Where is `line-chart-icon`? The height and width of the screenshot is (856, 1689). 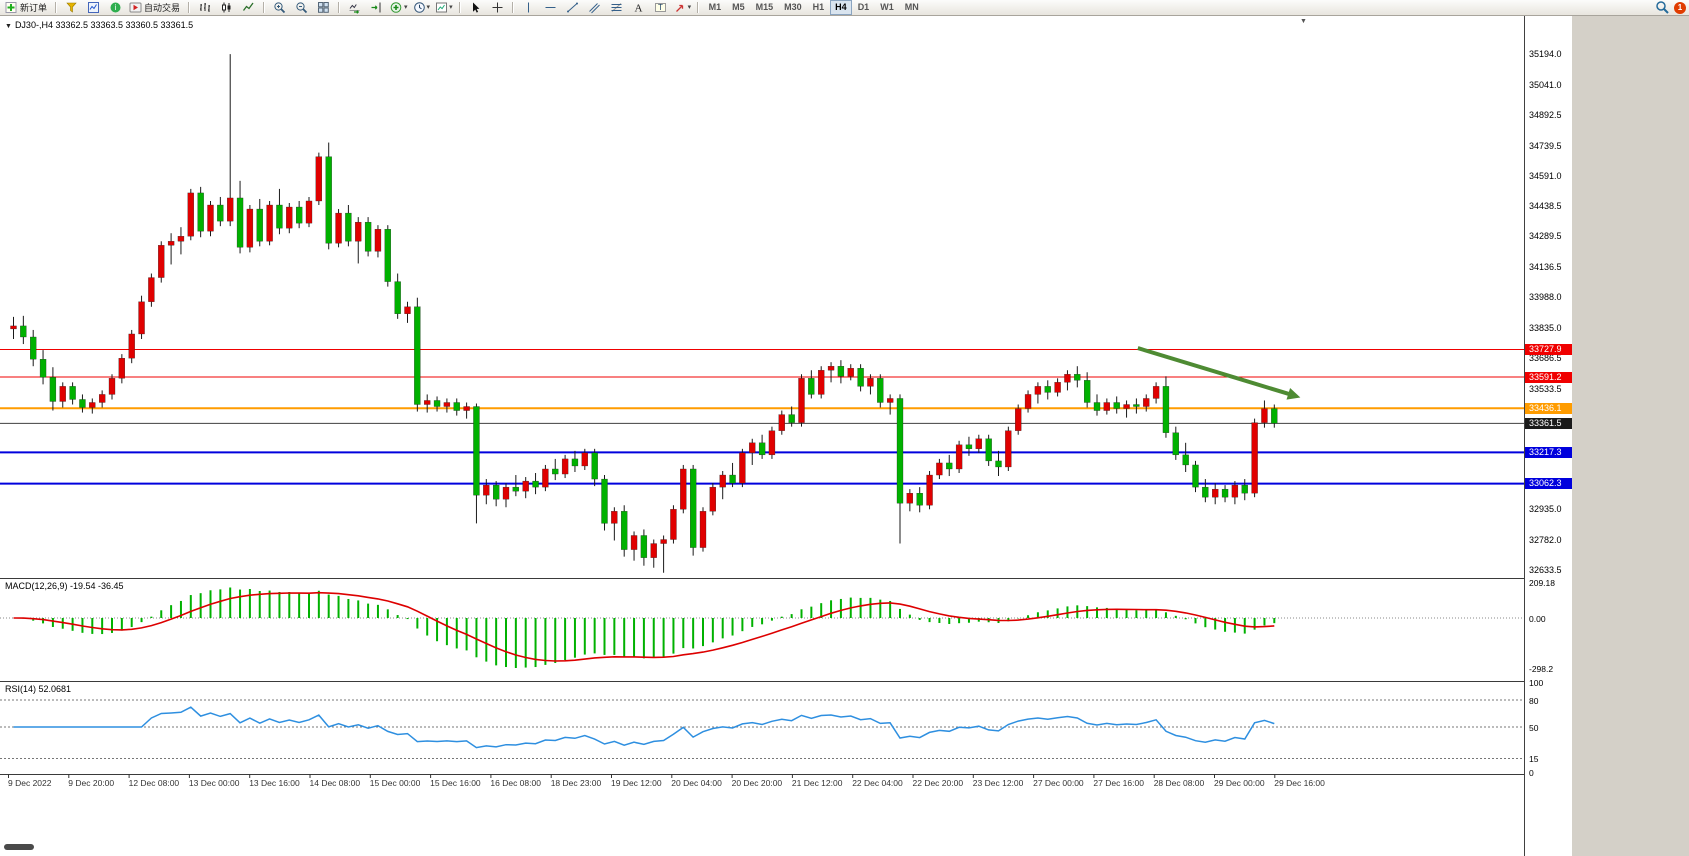
line-chart-icon is located at coordinates (248, 8).